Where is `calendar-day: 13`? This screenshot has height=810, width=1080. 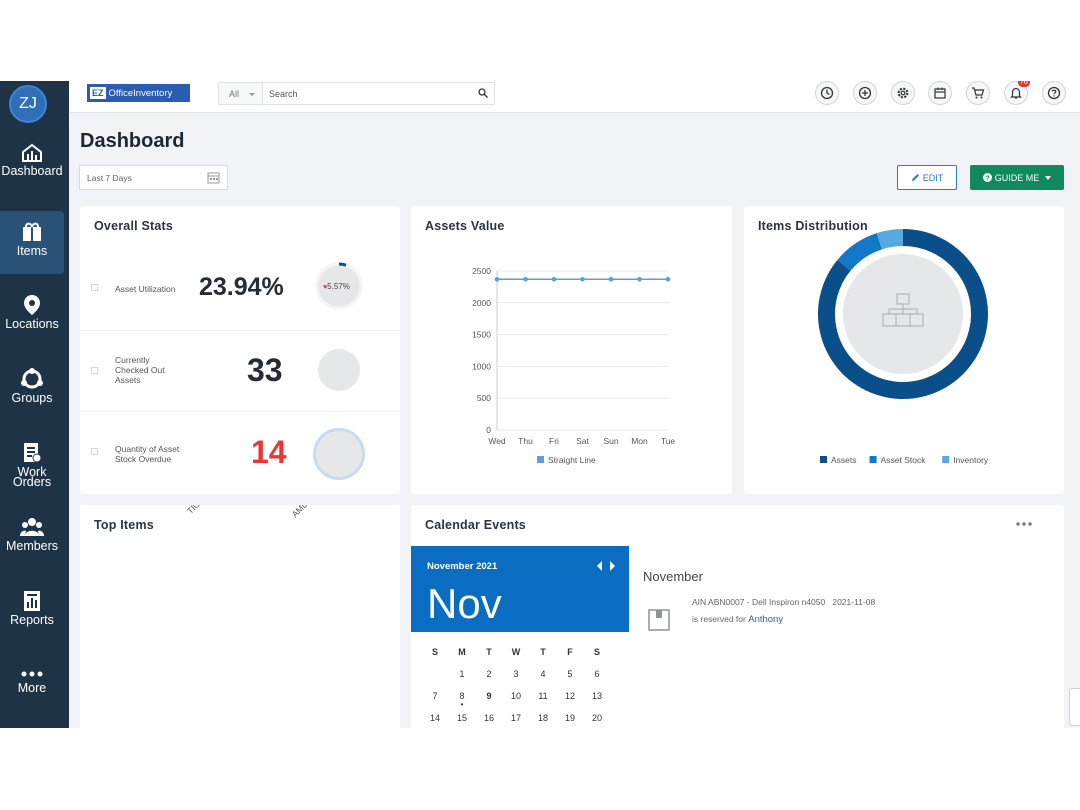 calendar-day: 13 is located at coordinates (596, 696).